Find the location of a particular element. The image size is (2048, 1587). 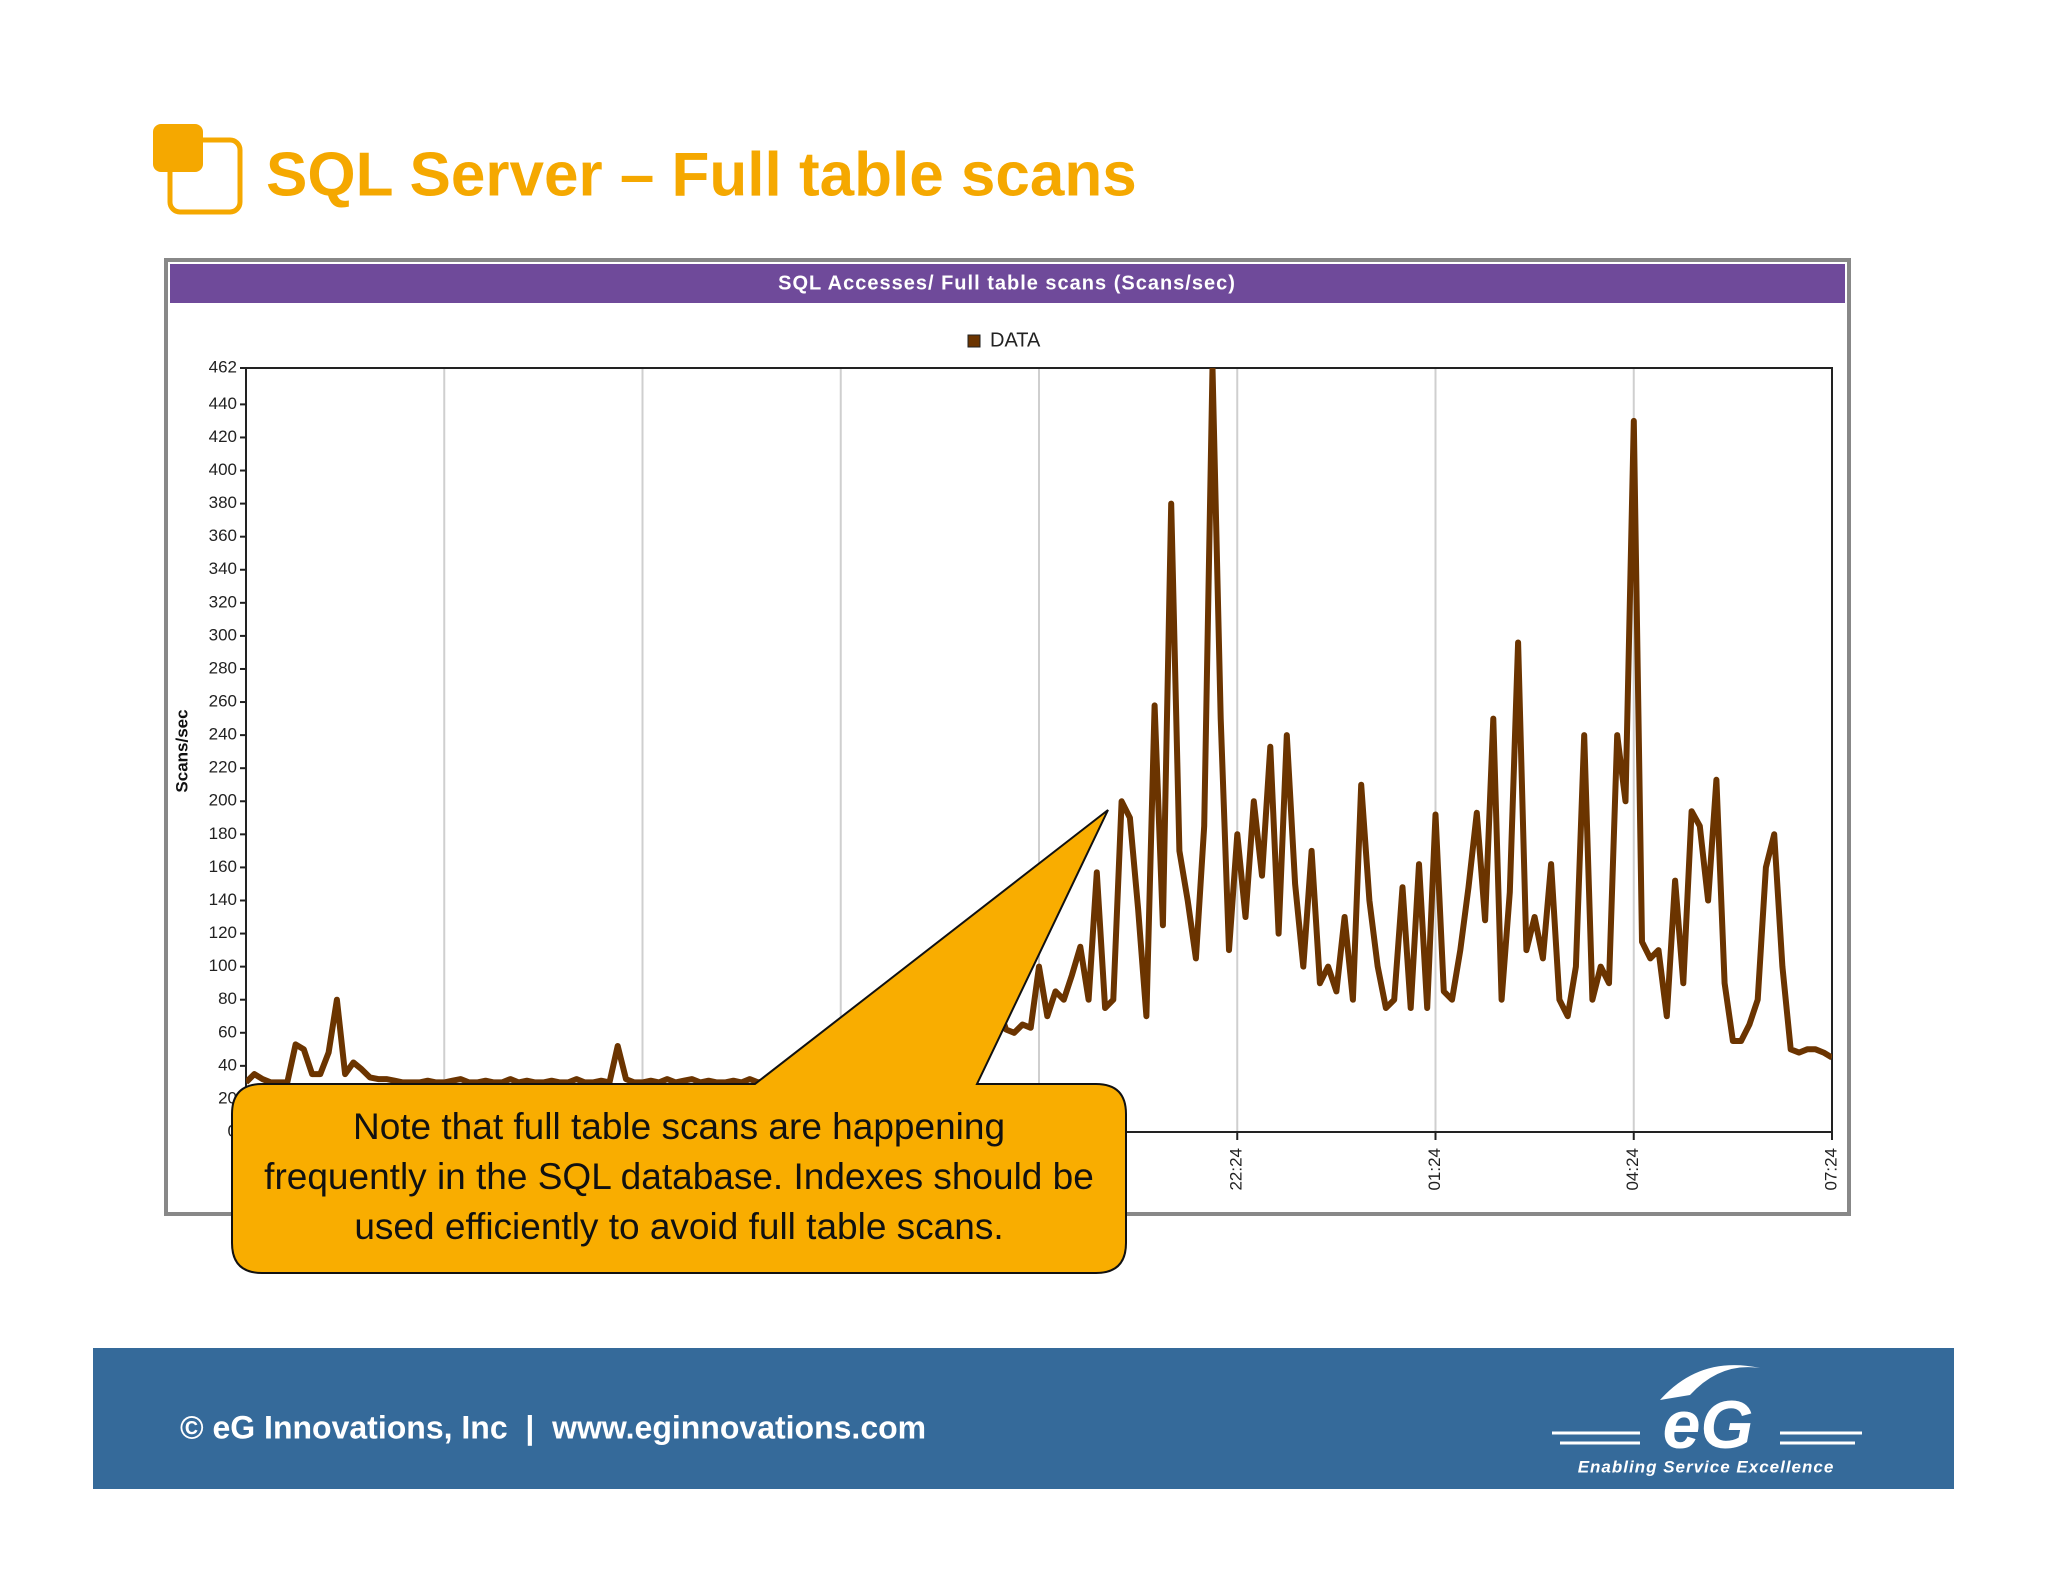

y-tick-label: 140 is located at coordinates (223, 899).